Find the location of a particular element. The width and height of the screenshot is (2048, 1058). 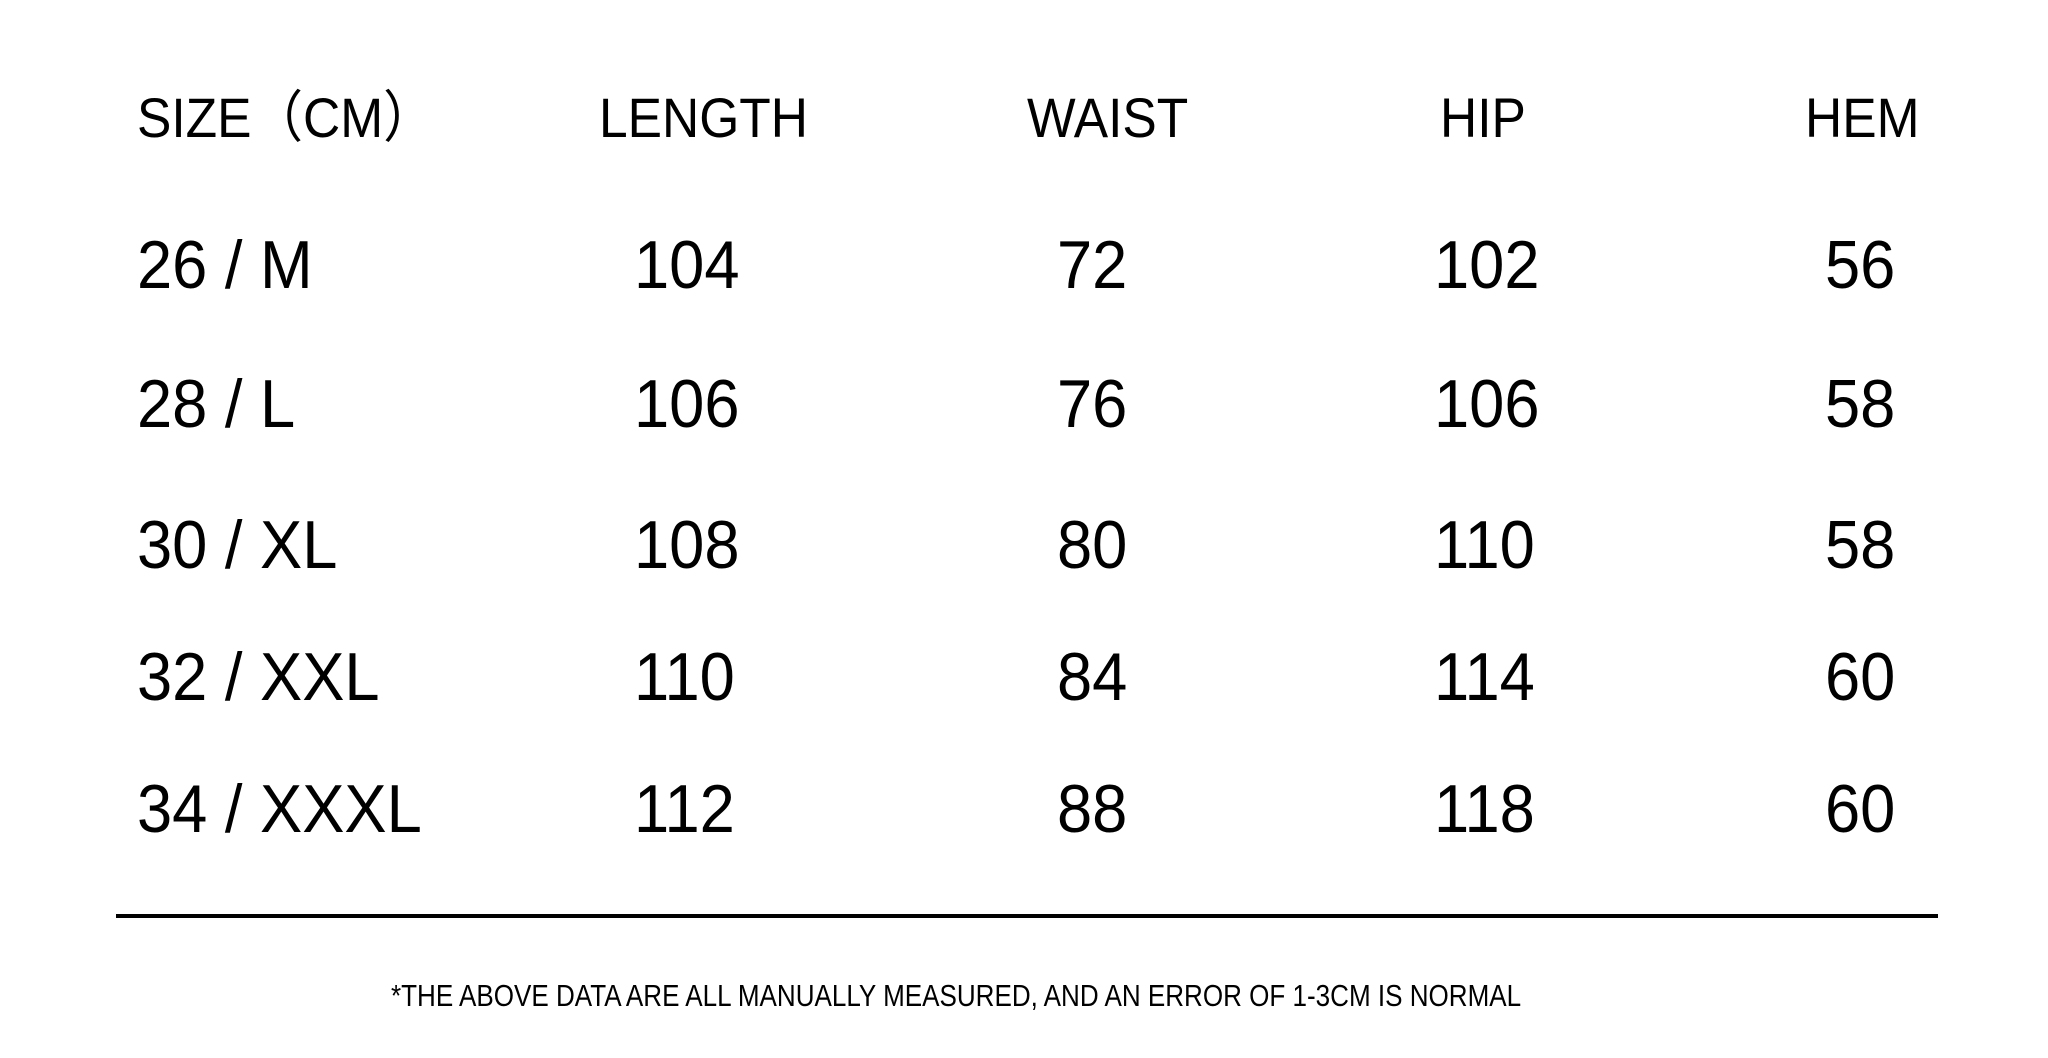

cell-size: 26 / M is located at coordinates (225, 265).